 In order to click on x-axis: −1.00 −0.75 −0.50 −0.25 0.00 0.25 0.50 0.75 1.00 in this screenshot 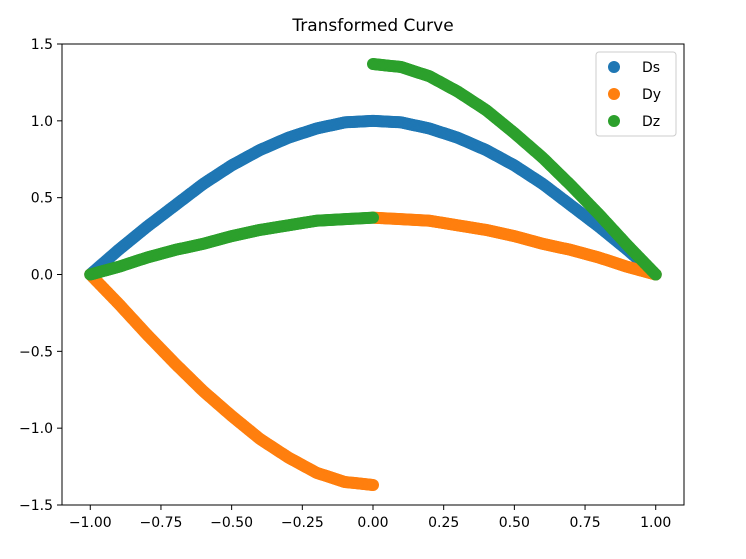, I will do `click(370, 518)`.